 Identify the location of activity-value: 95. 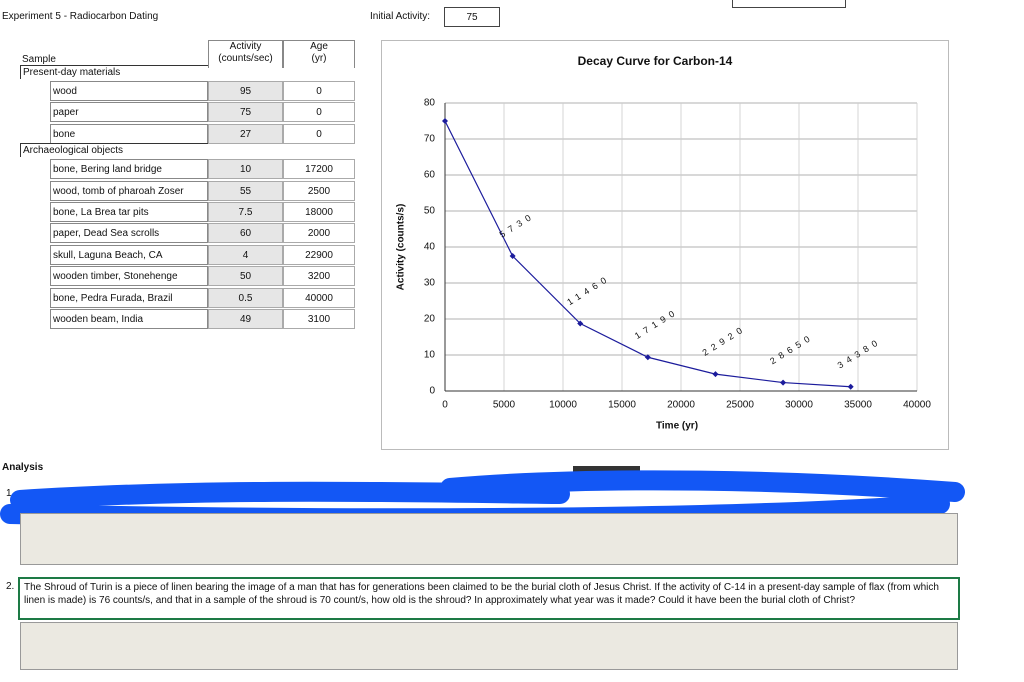
(245, 91).